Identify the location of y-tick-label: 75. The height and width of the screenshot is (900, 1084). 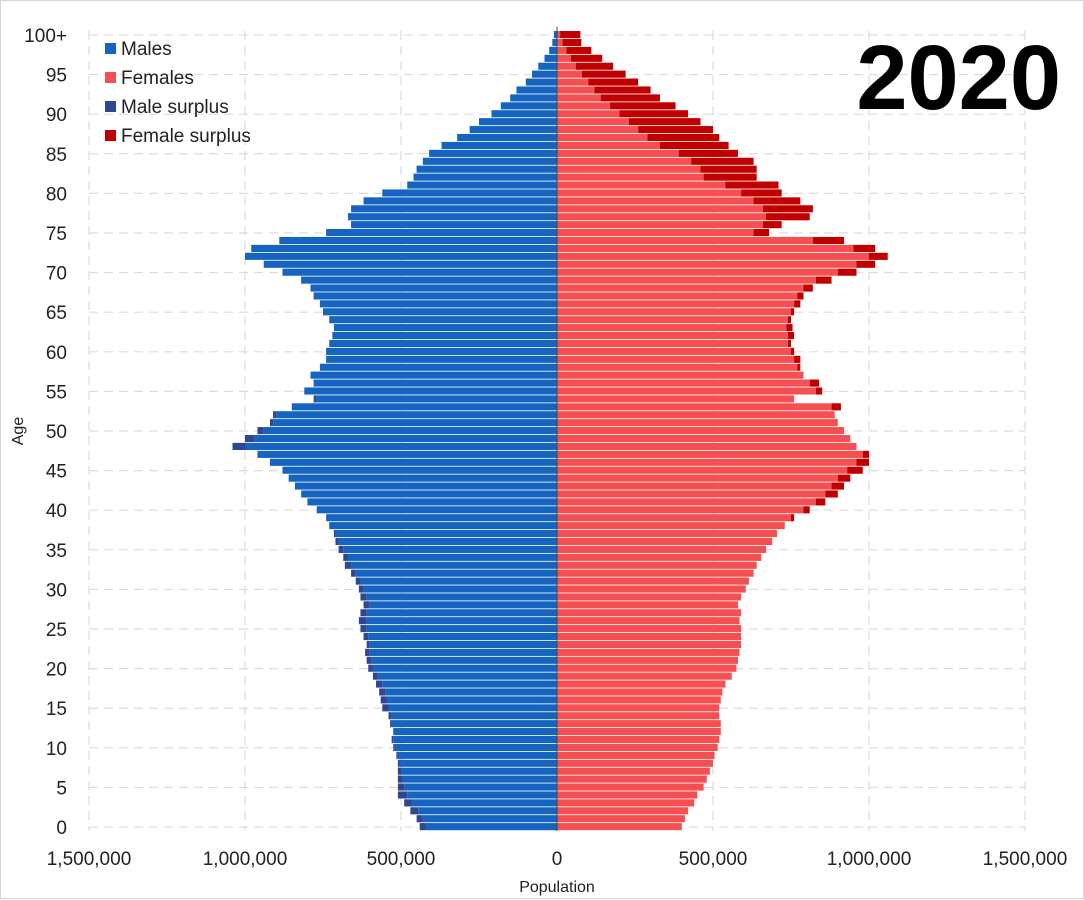
(56, 234).